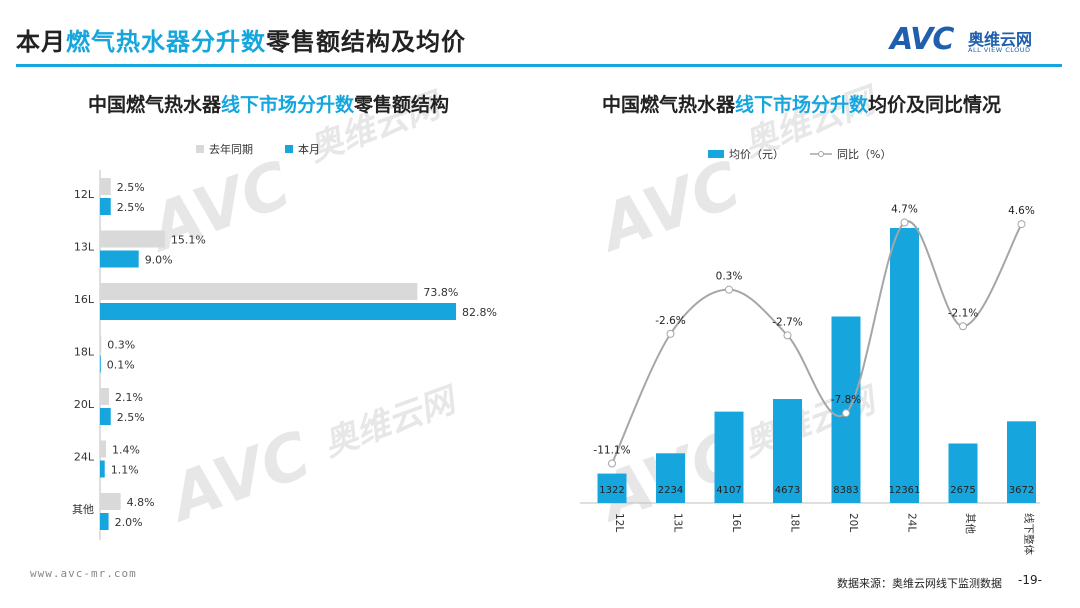 The image size is (1080, 608). I want to click on yoy-label: -2.7%, so click(787, 322).